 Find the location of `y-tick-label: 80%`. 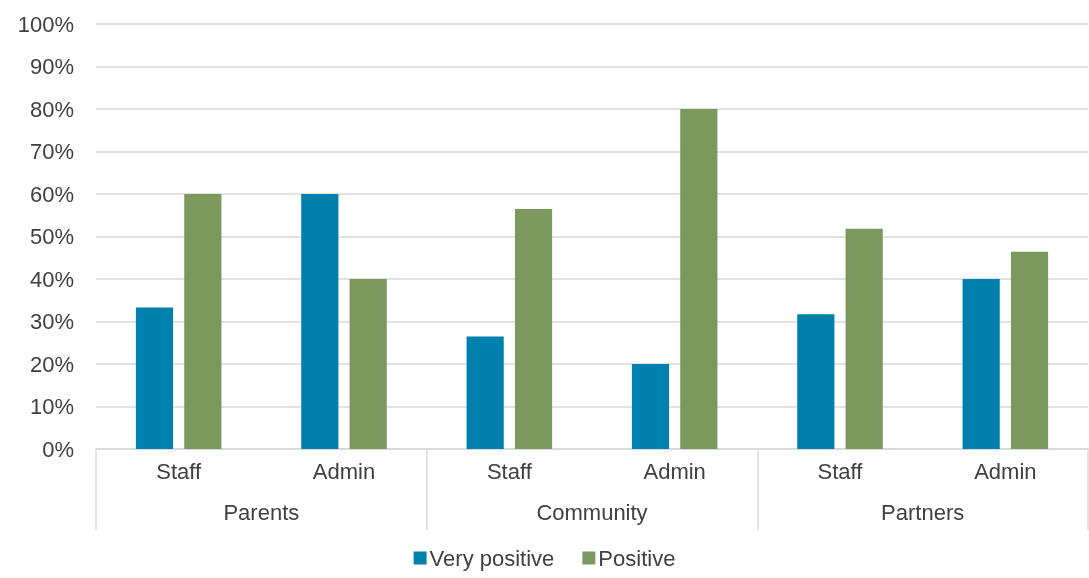

y-tick-label: 80% is located at coordinates (51, 109).